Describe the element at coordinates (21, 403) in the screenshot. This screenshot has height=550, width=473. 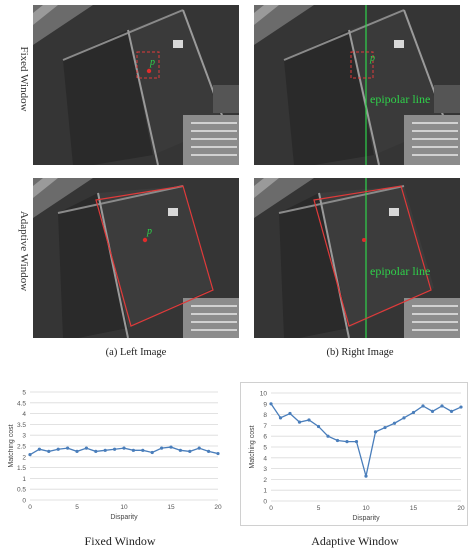
I see `y-tick-label: 4.5` at that location.